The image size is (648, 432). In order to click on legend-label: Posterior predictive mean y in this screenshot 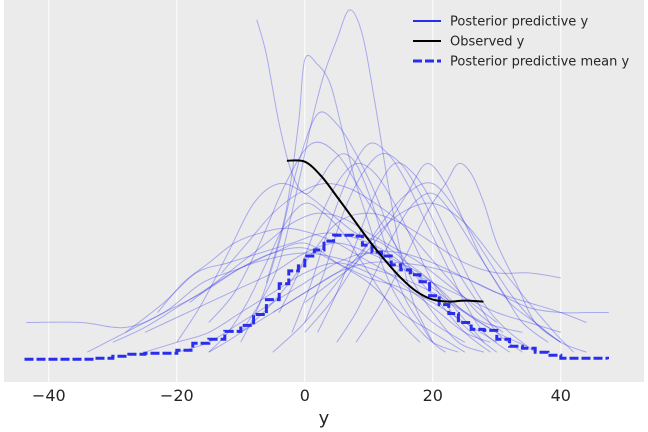, I will do `click(539, 62)`.